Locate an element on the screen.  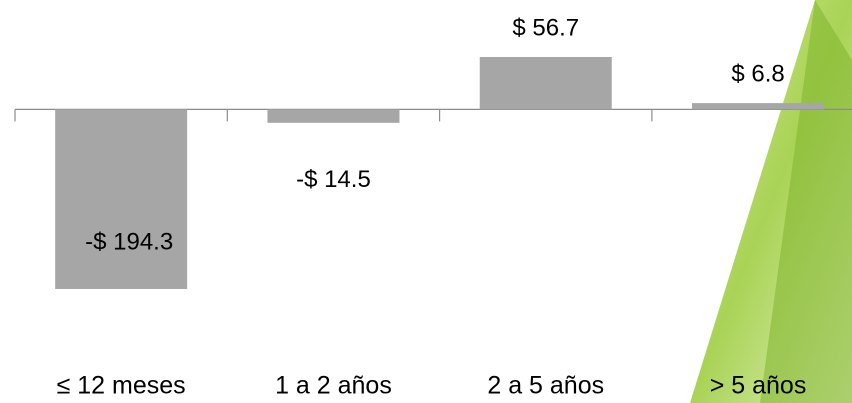
value-label: -$ 194.3 is located at coordinates (129, 241).